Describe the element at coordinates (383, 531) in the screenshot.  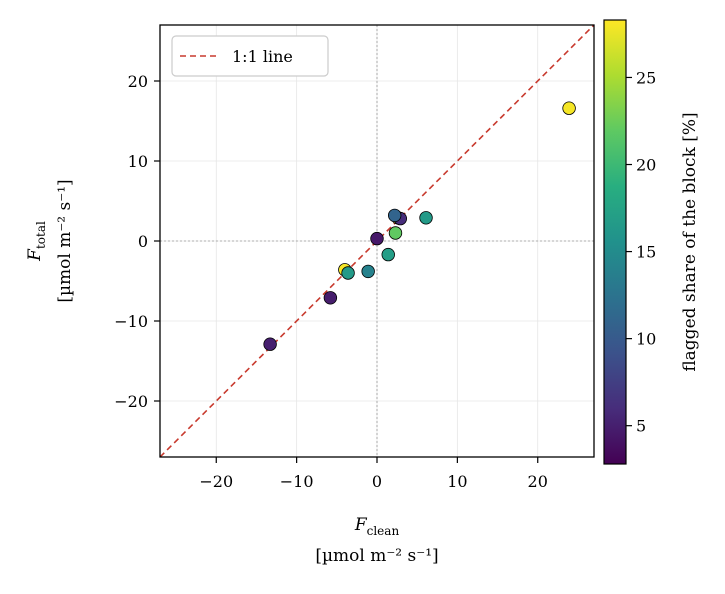
I see `x-axis-sub: clean` at that location.